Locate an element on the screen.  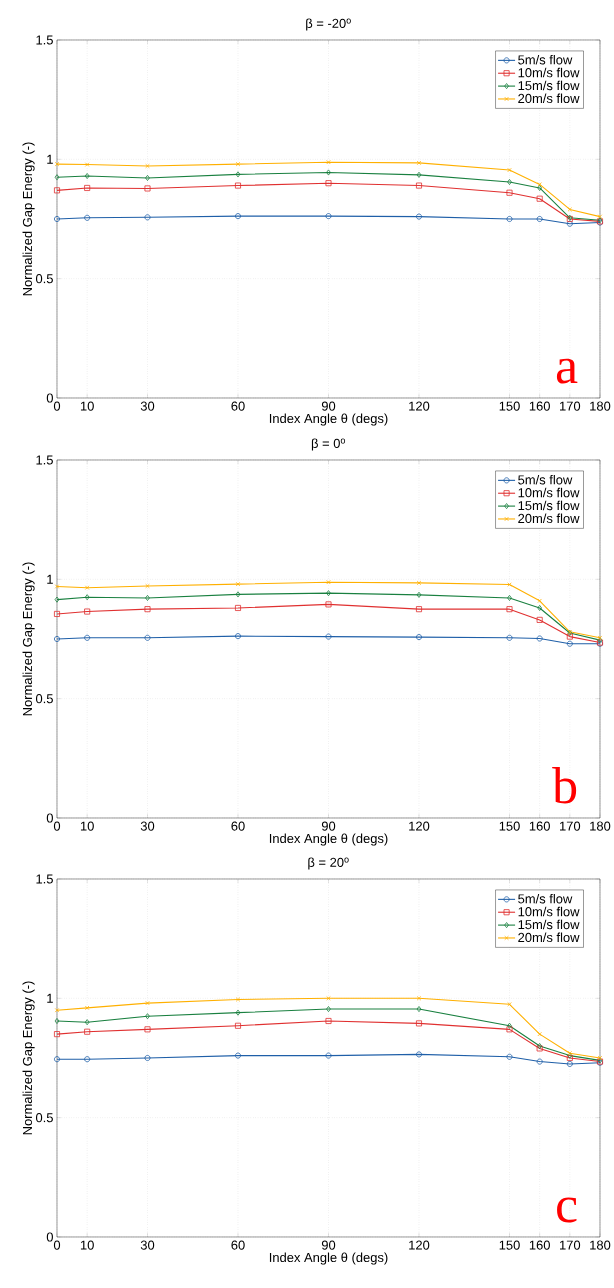
x-axis-title: Index Angle θ (degs) is located at coordinates (328, 839).